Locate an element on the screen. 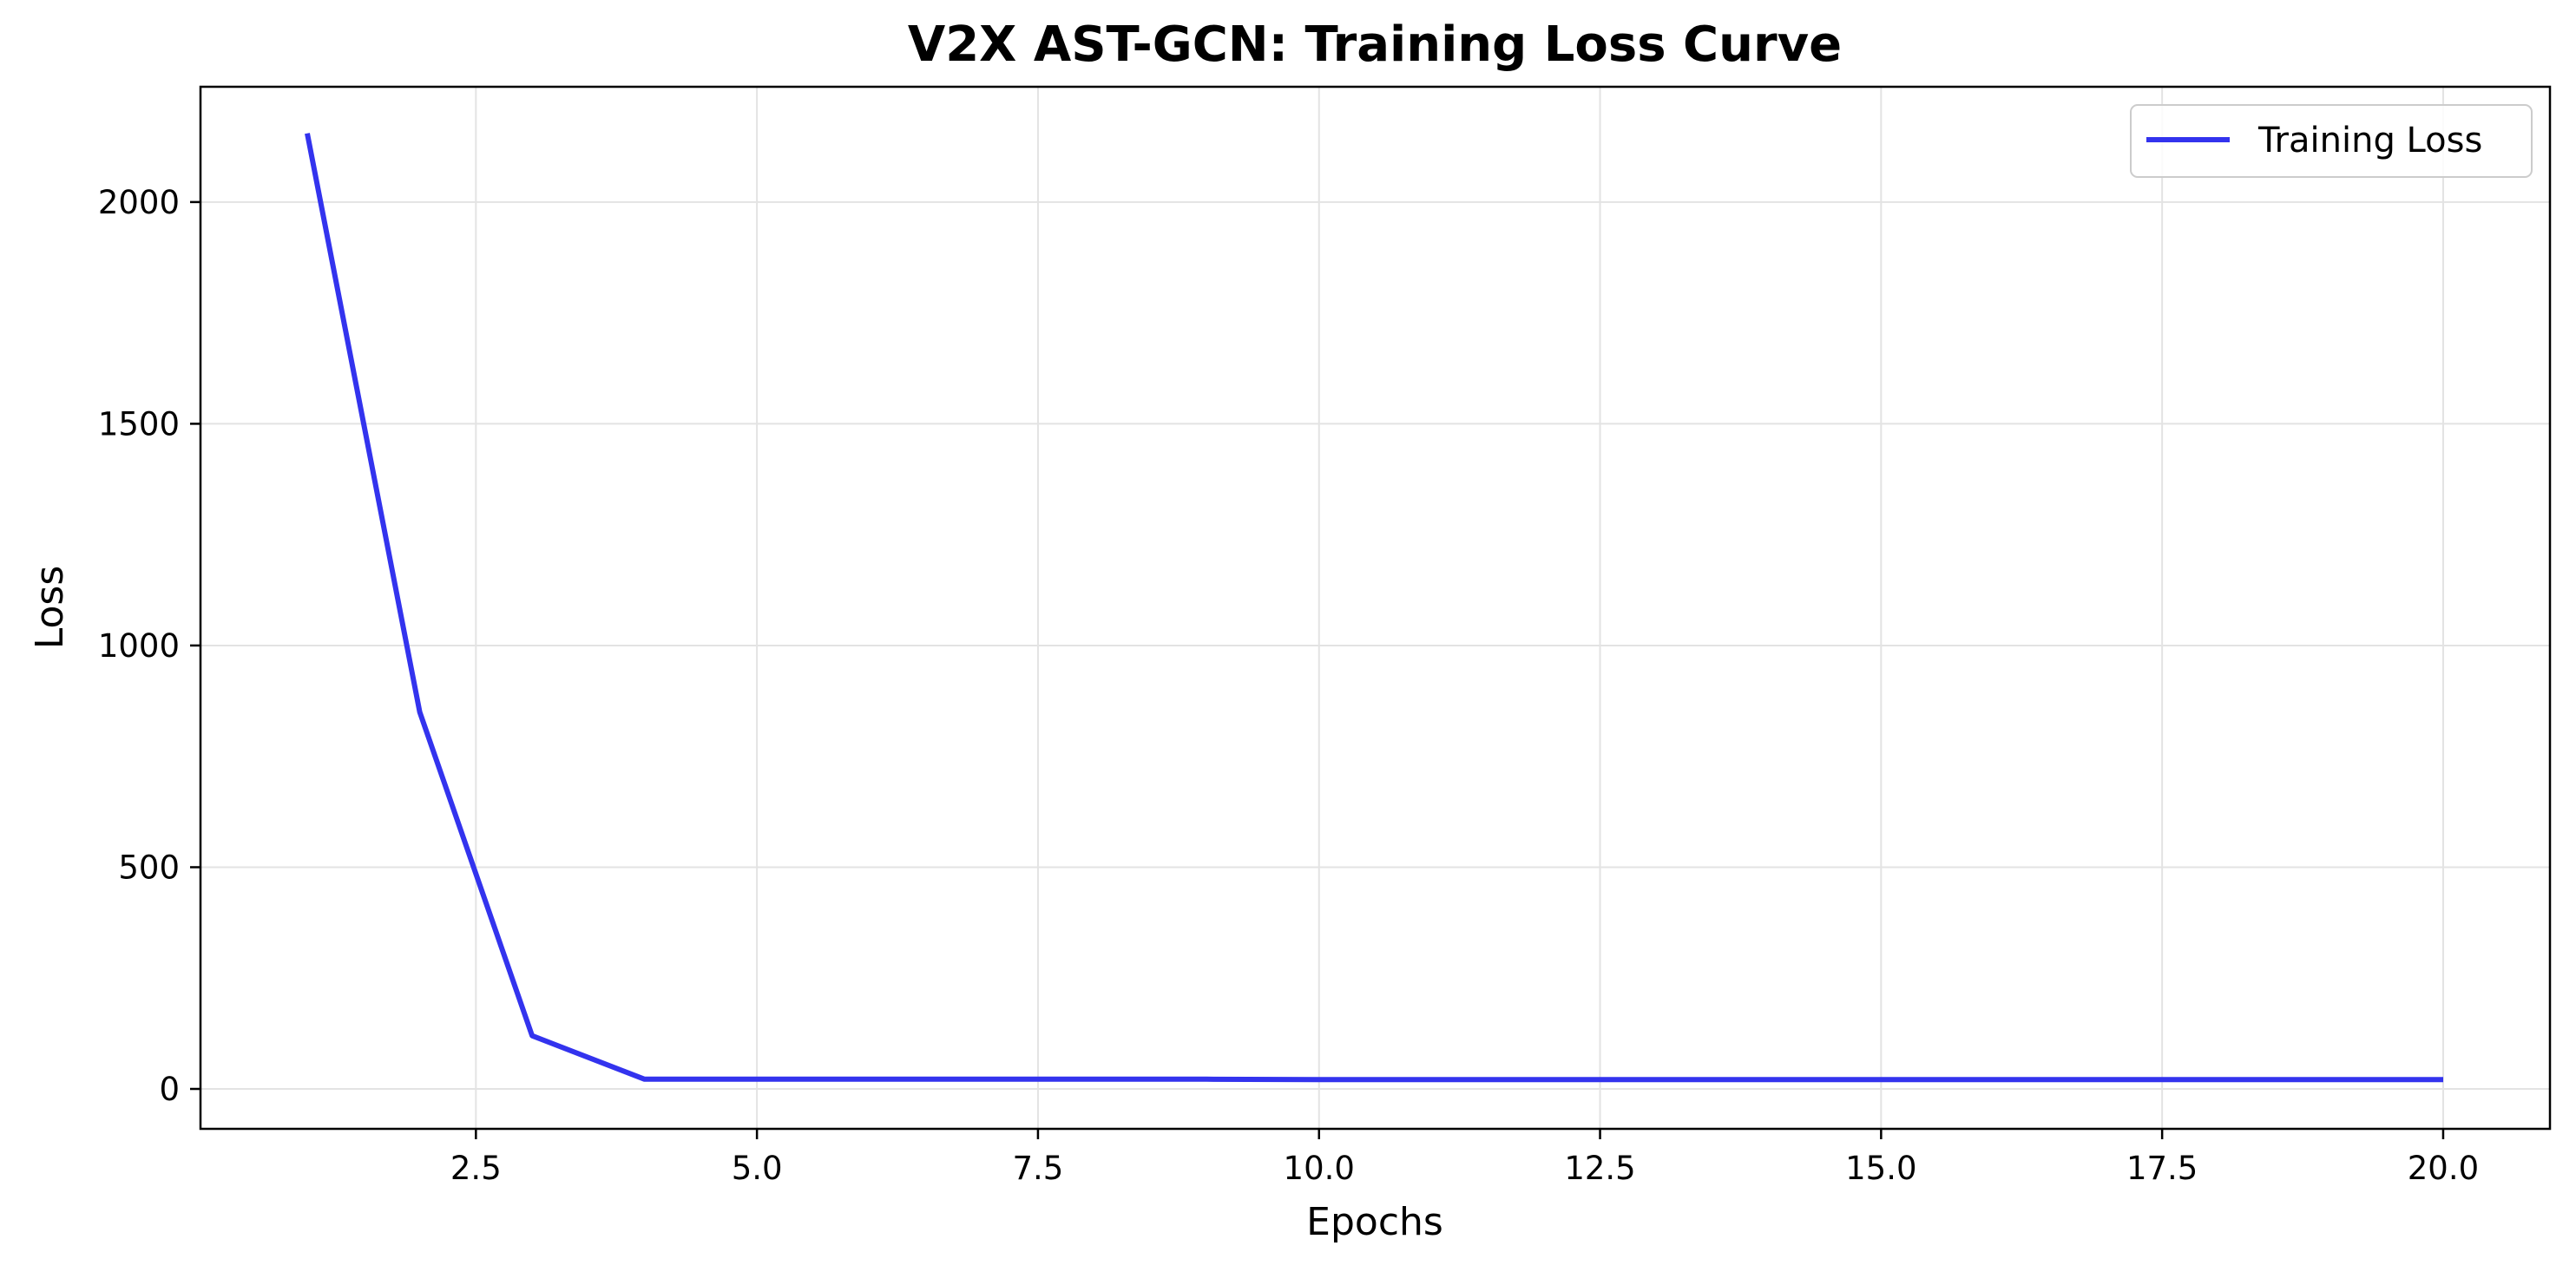  y-axis-label: Loss is located at coordinates (50, 608).